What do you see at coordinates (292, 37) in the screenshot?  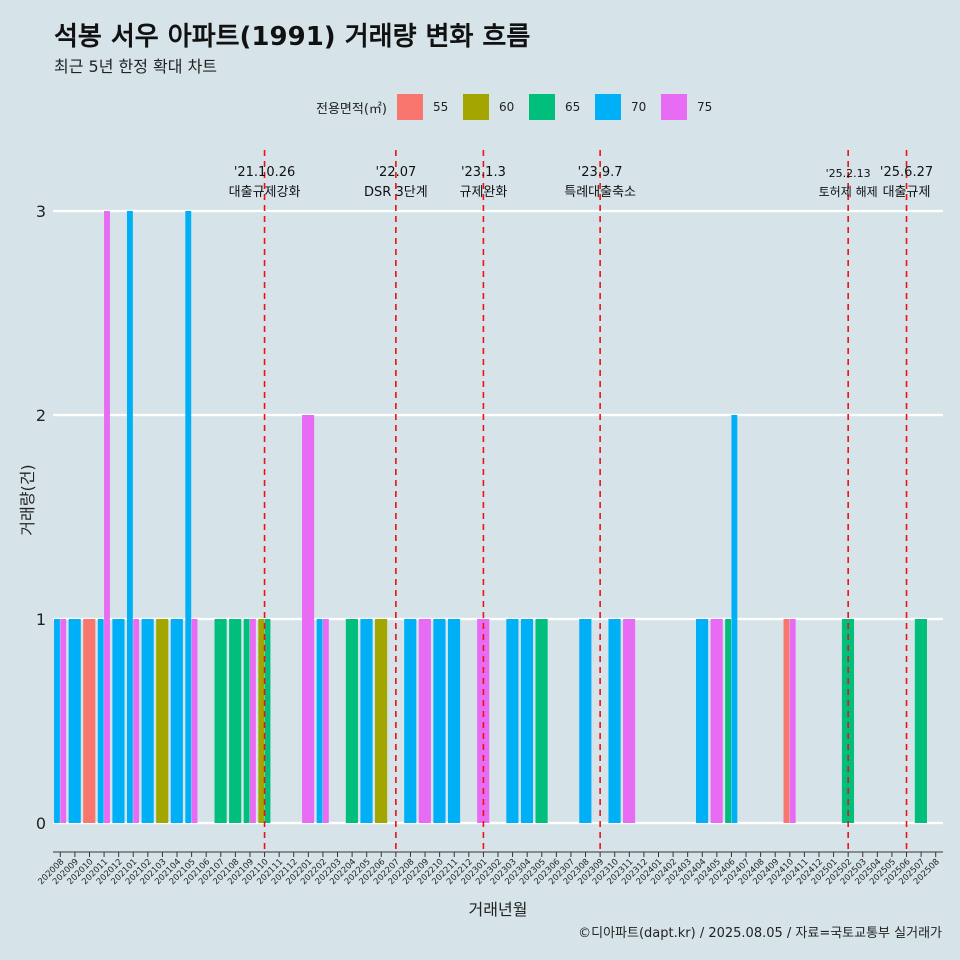 I see `chart-title: 석봉 서우 아파트(1991) 거래량 변화 흐름` at bounding box center [292, 37].